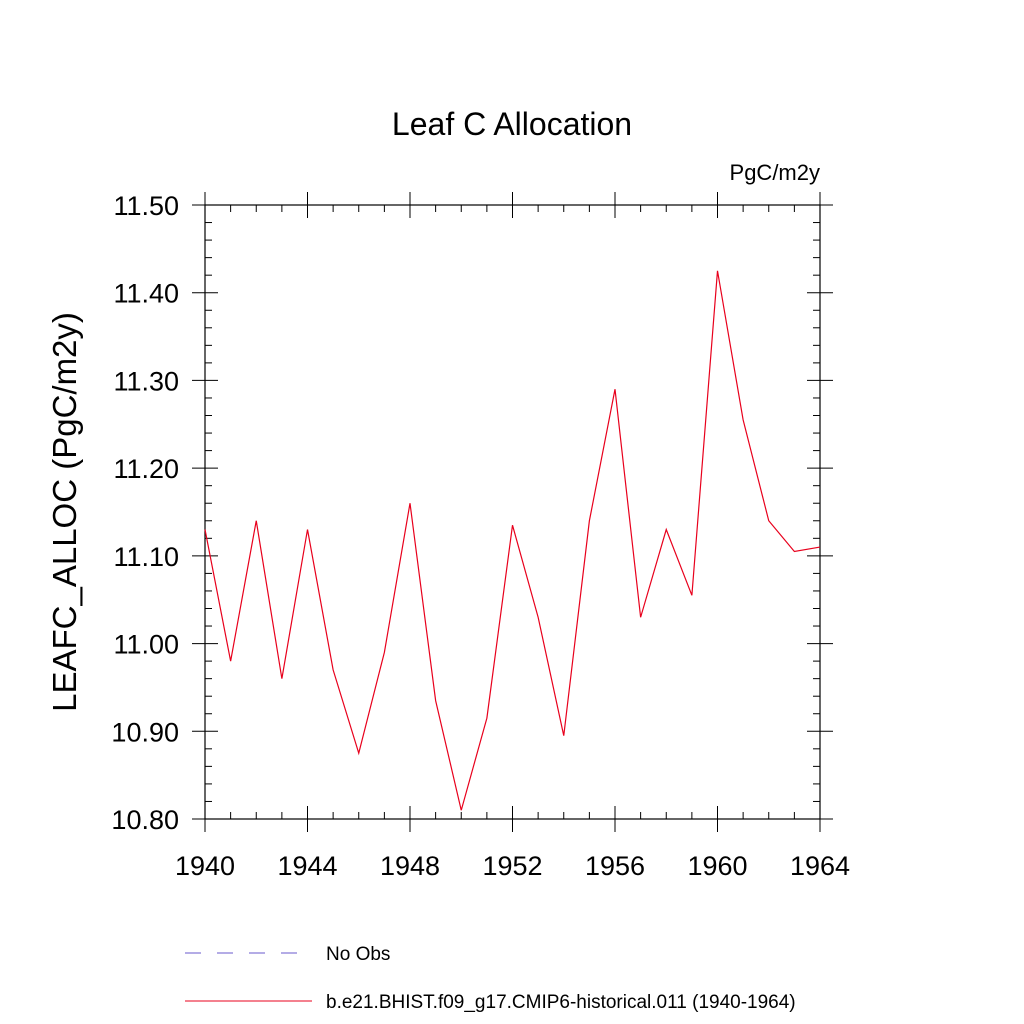 The height and width of the screenshot is (1024, 1024). What do you see at coordinates (64, 512) in the screenshot?
I see `y-axis-label: LEAFC_ALLOC (PgC/m2y)` at bounding box center [64, 512].